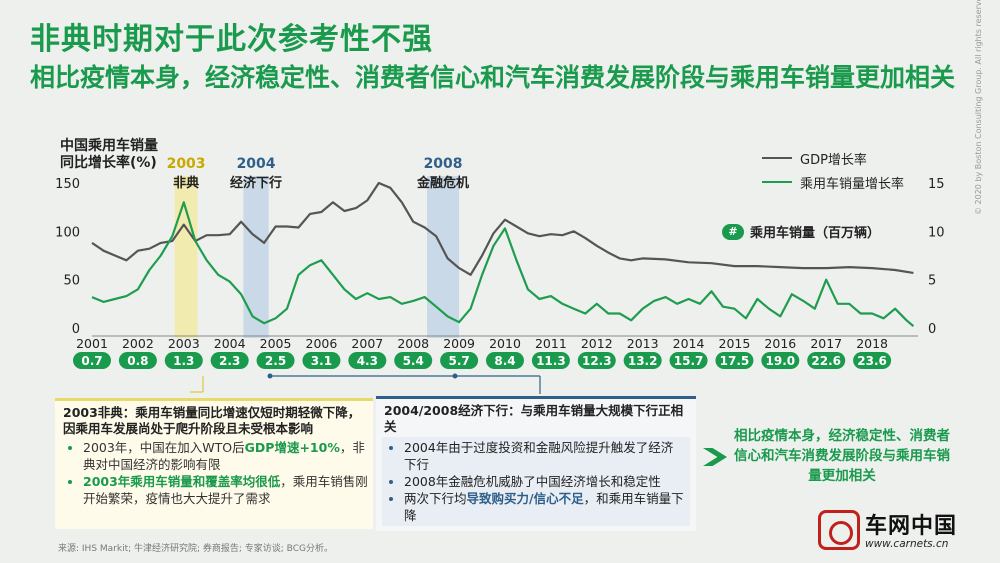 Image resolution: width=1000 pixels, height=563 pixels. I want to click on volume-pill-label: 2.3, so click(229, 361).